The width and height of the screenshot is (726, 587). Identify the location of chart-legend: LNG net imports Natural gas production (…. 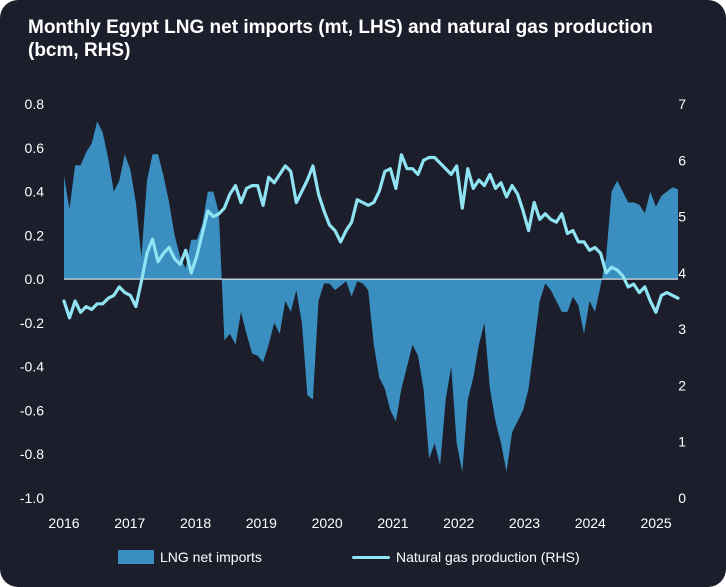
(363, 557).